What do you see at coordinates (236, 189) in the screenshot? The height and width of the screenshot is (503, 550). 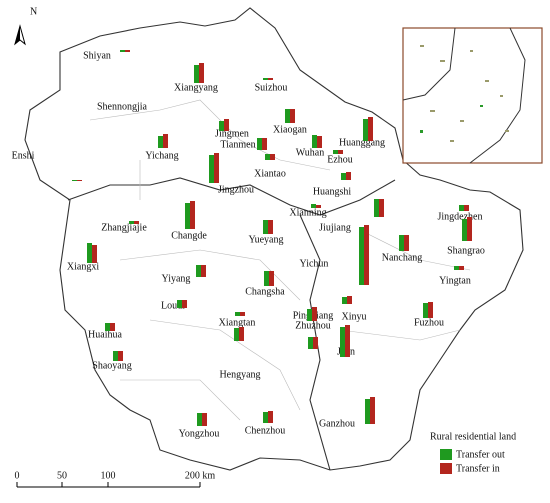 I see `city-label: Jingzhou` at bounding box center [236, 189].